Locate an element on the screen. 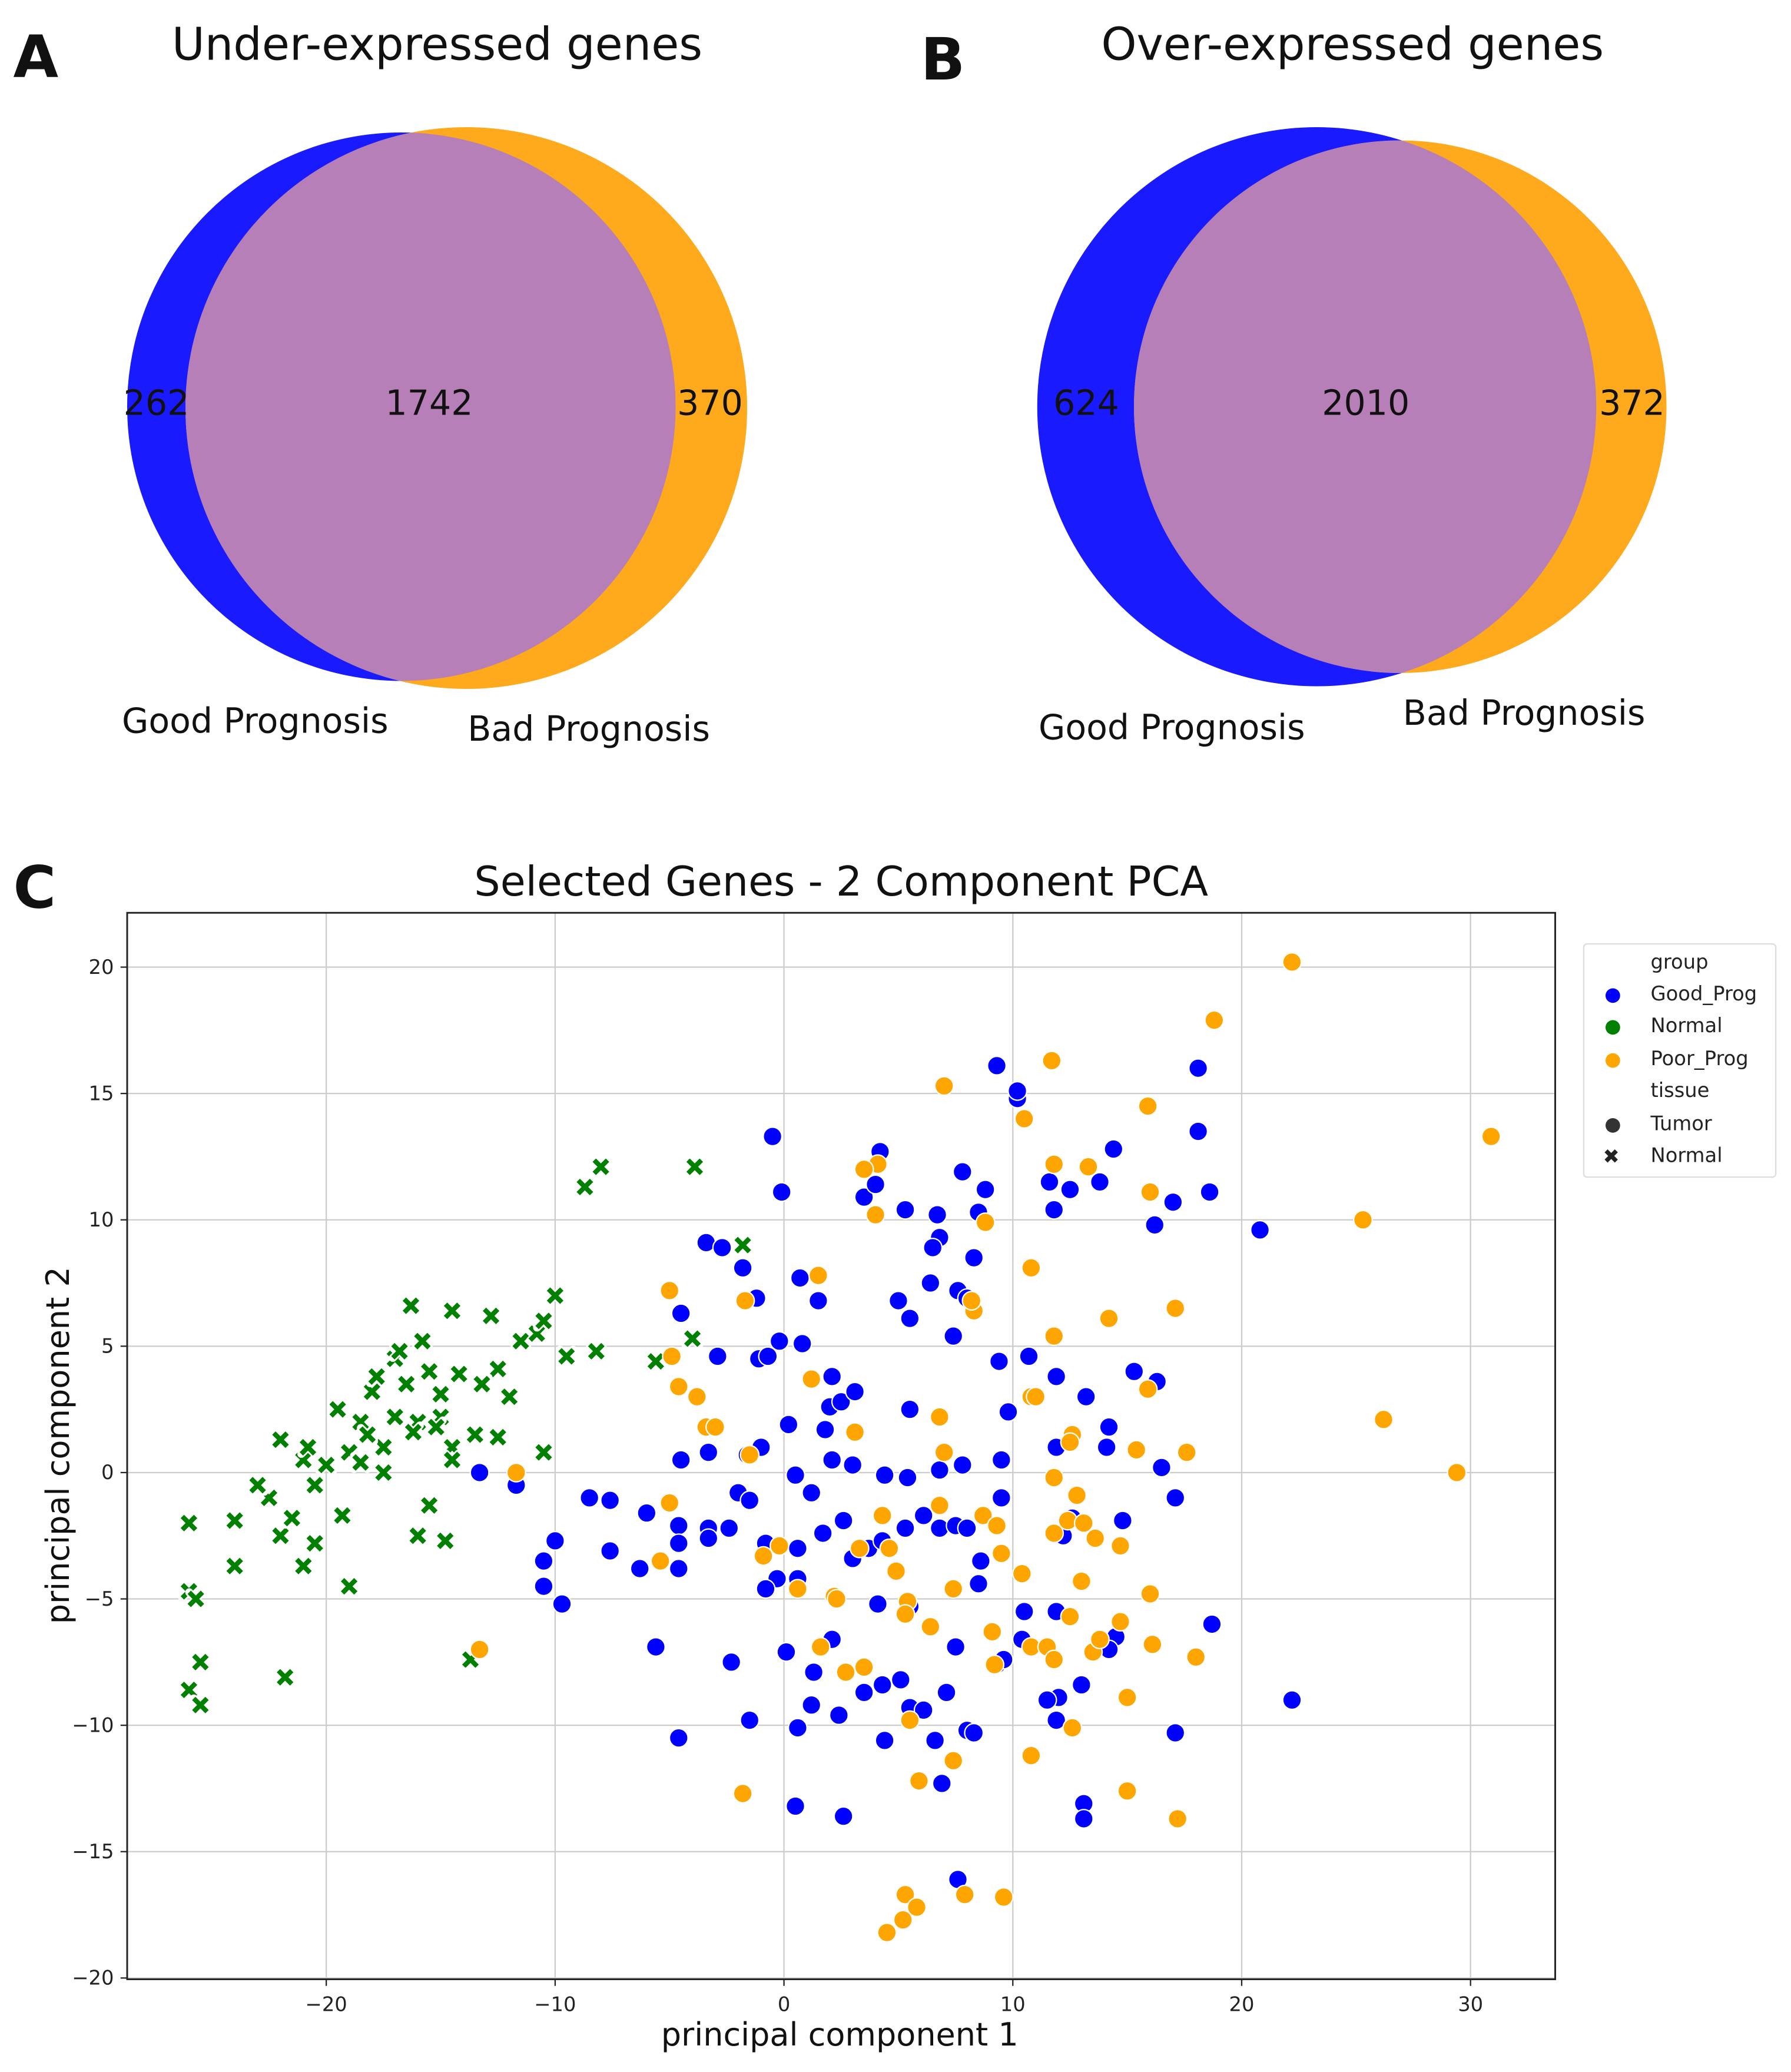 The width and height of the screenshot is (1791, 2072). venn-a-left-label: Good Prognosis is located at coordinates (255, 722).